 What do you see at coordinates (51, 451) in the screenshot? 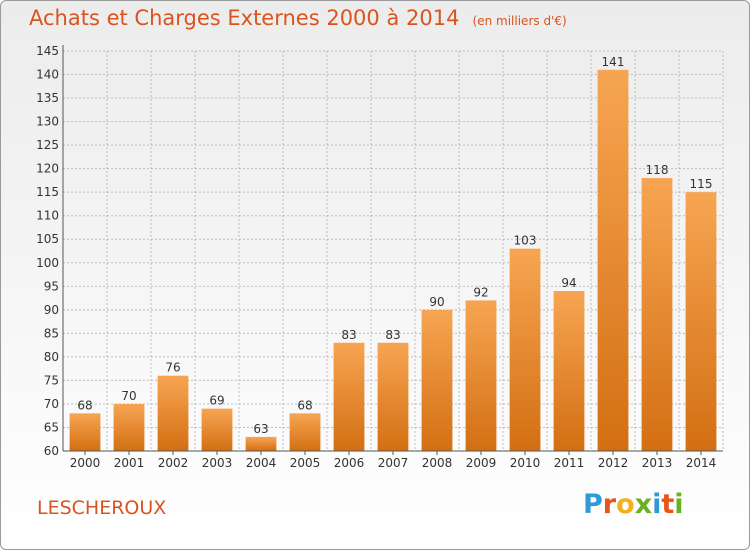
I see `y-tick-label: 60` at bounding box center [51, 451].